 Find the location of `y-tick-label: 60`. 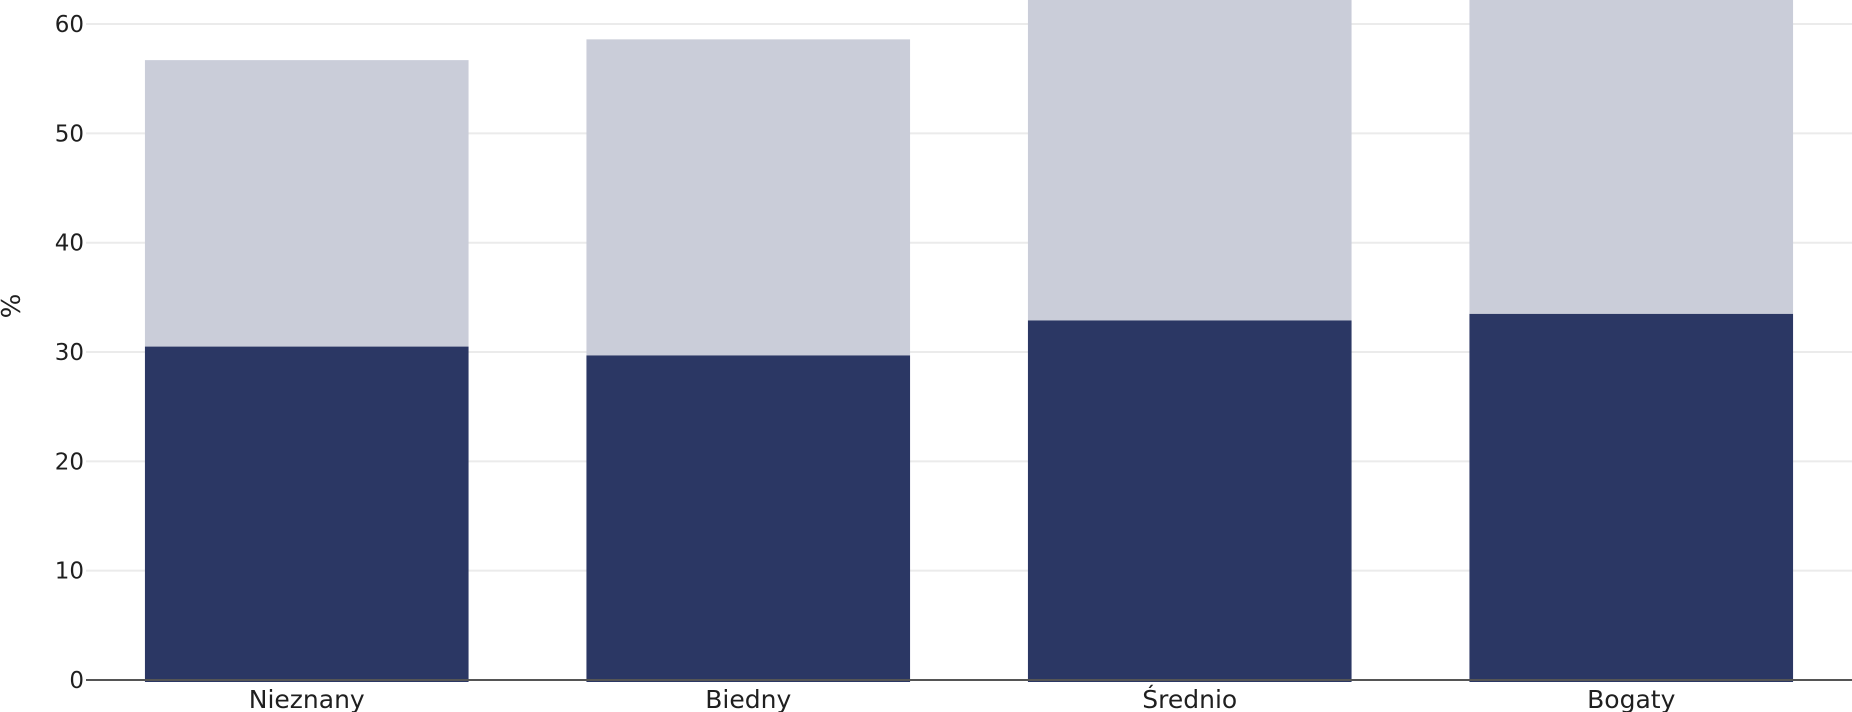

y-tick-label: 60 is located at coordinates (69, 25).